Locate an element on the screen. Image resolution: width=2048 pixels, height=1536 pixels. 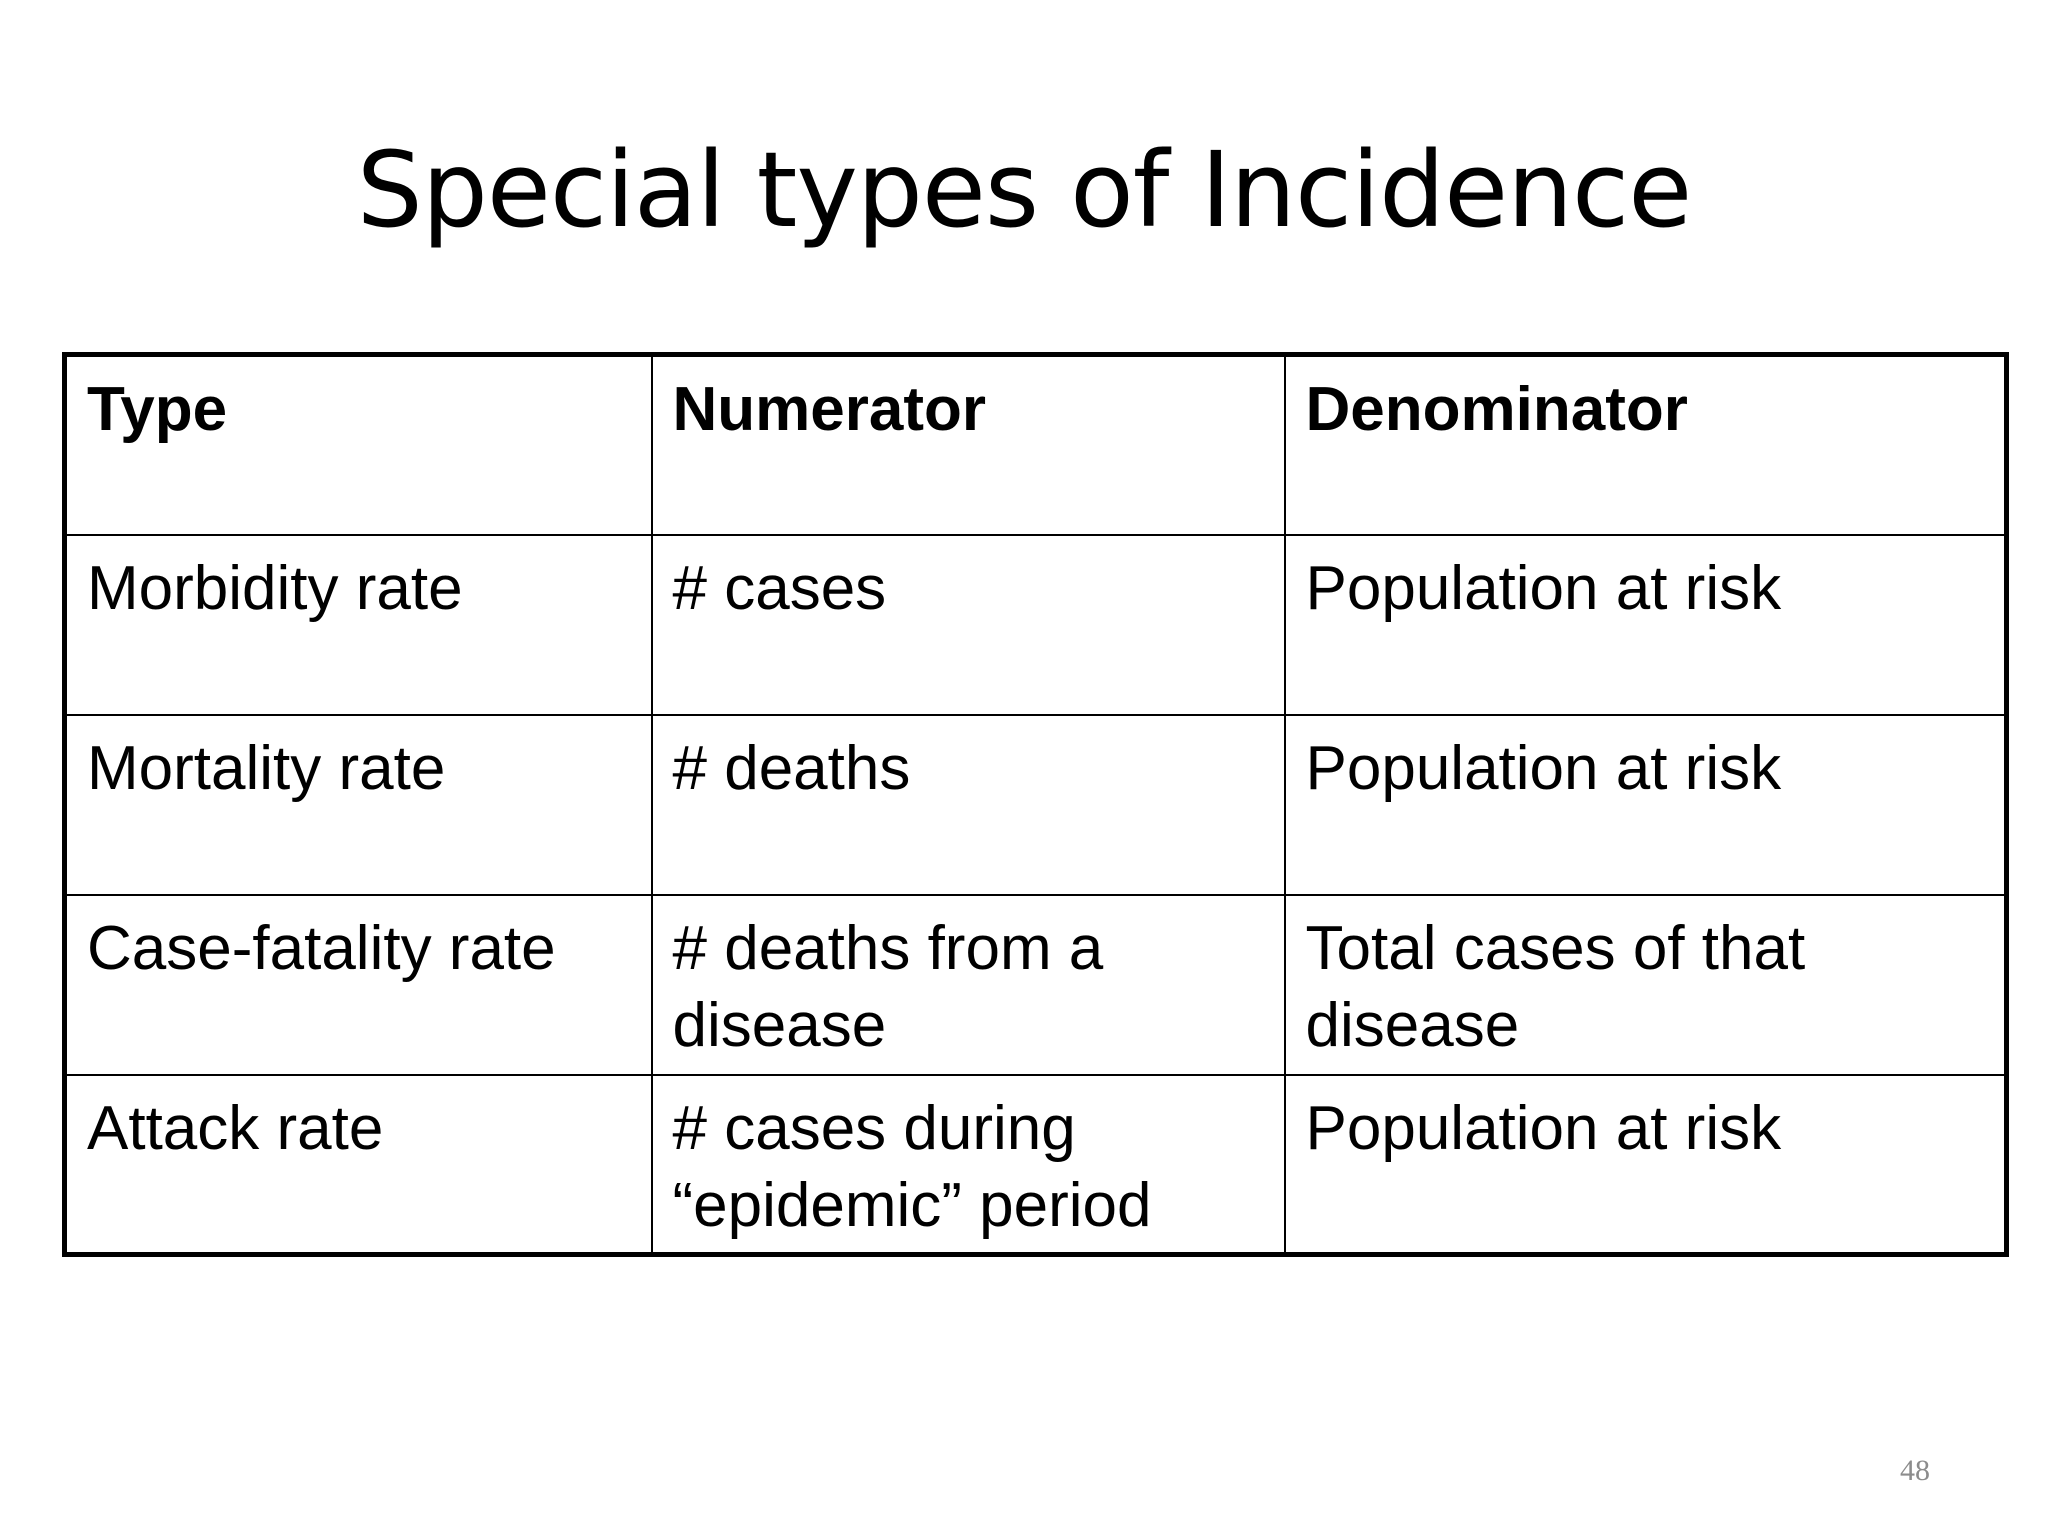
cell-numerator: # cases is located at coordinates (968, 624).